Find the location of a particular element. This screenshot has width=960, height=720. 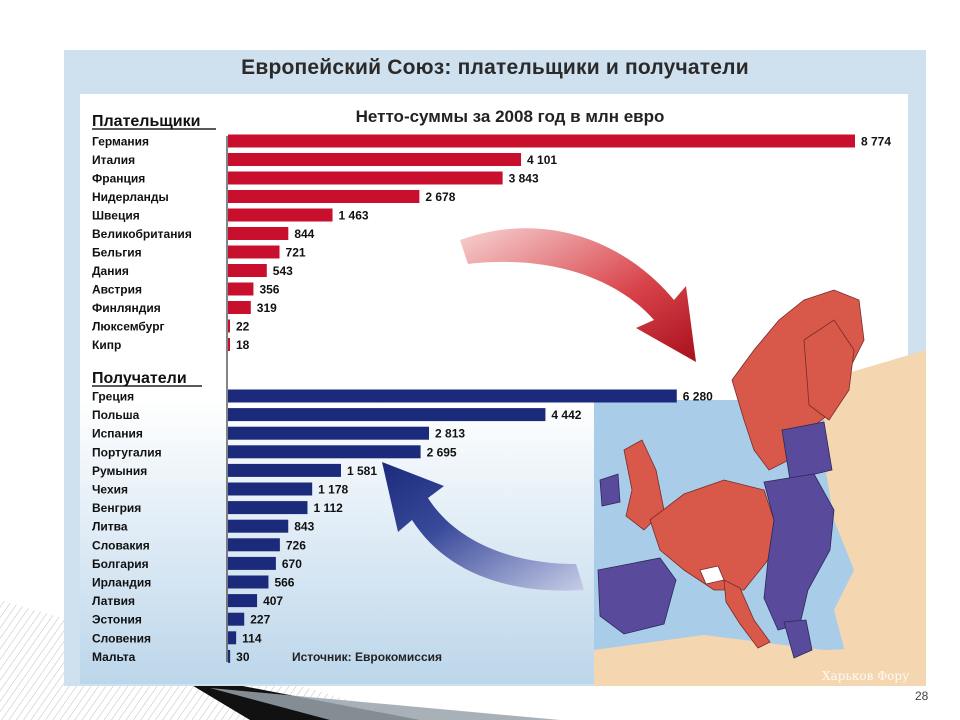

payers-arrow is located at coordinates (578, 295).